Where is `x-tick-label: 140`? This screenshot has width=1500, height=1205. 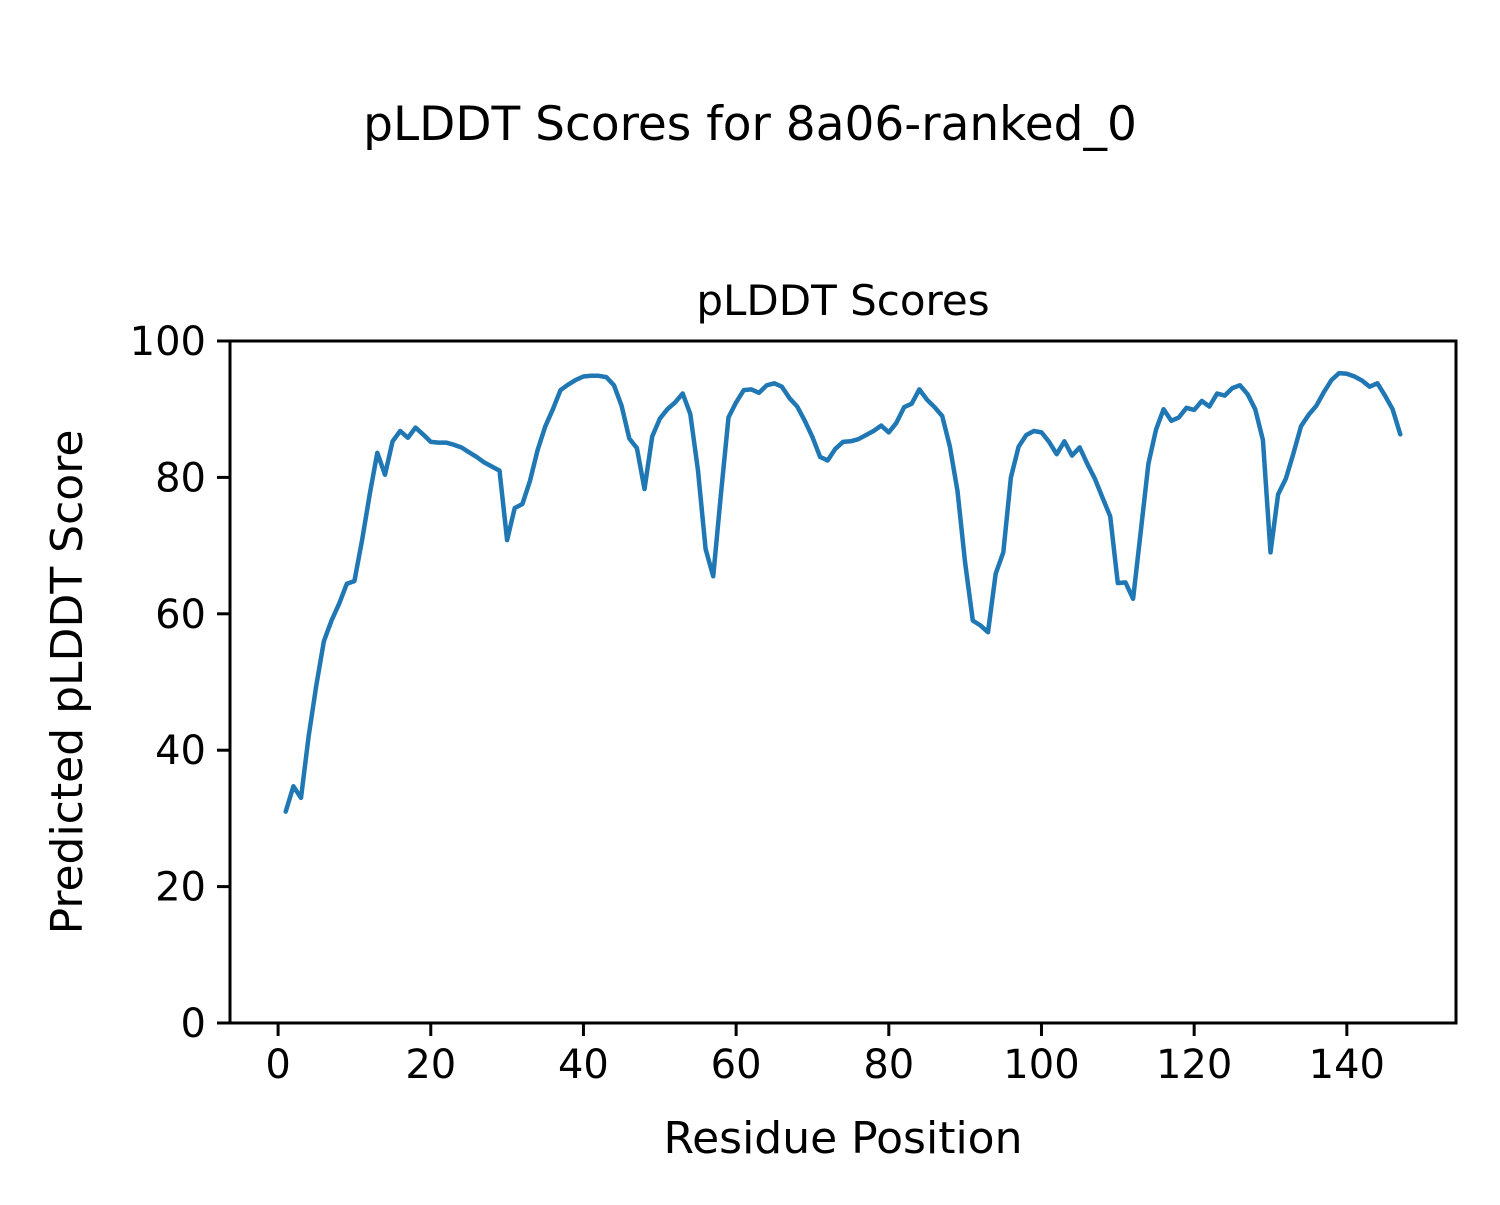
x-tick-label: 140 is located at coordinates (1347, 1065).